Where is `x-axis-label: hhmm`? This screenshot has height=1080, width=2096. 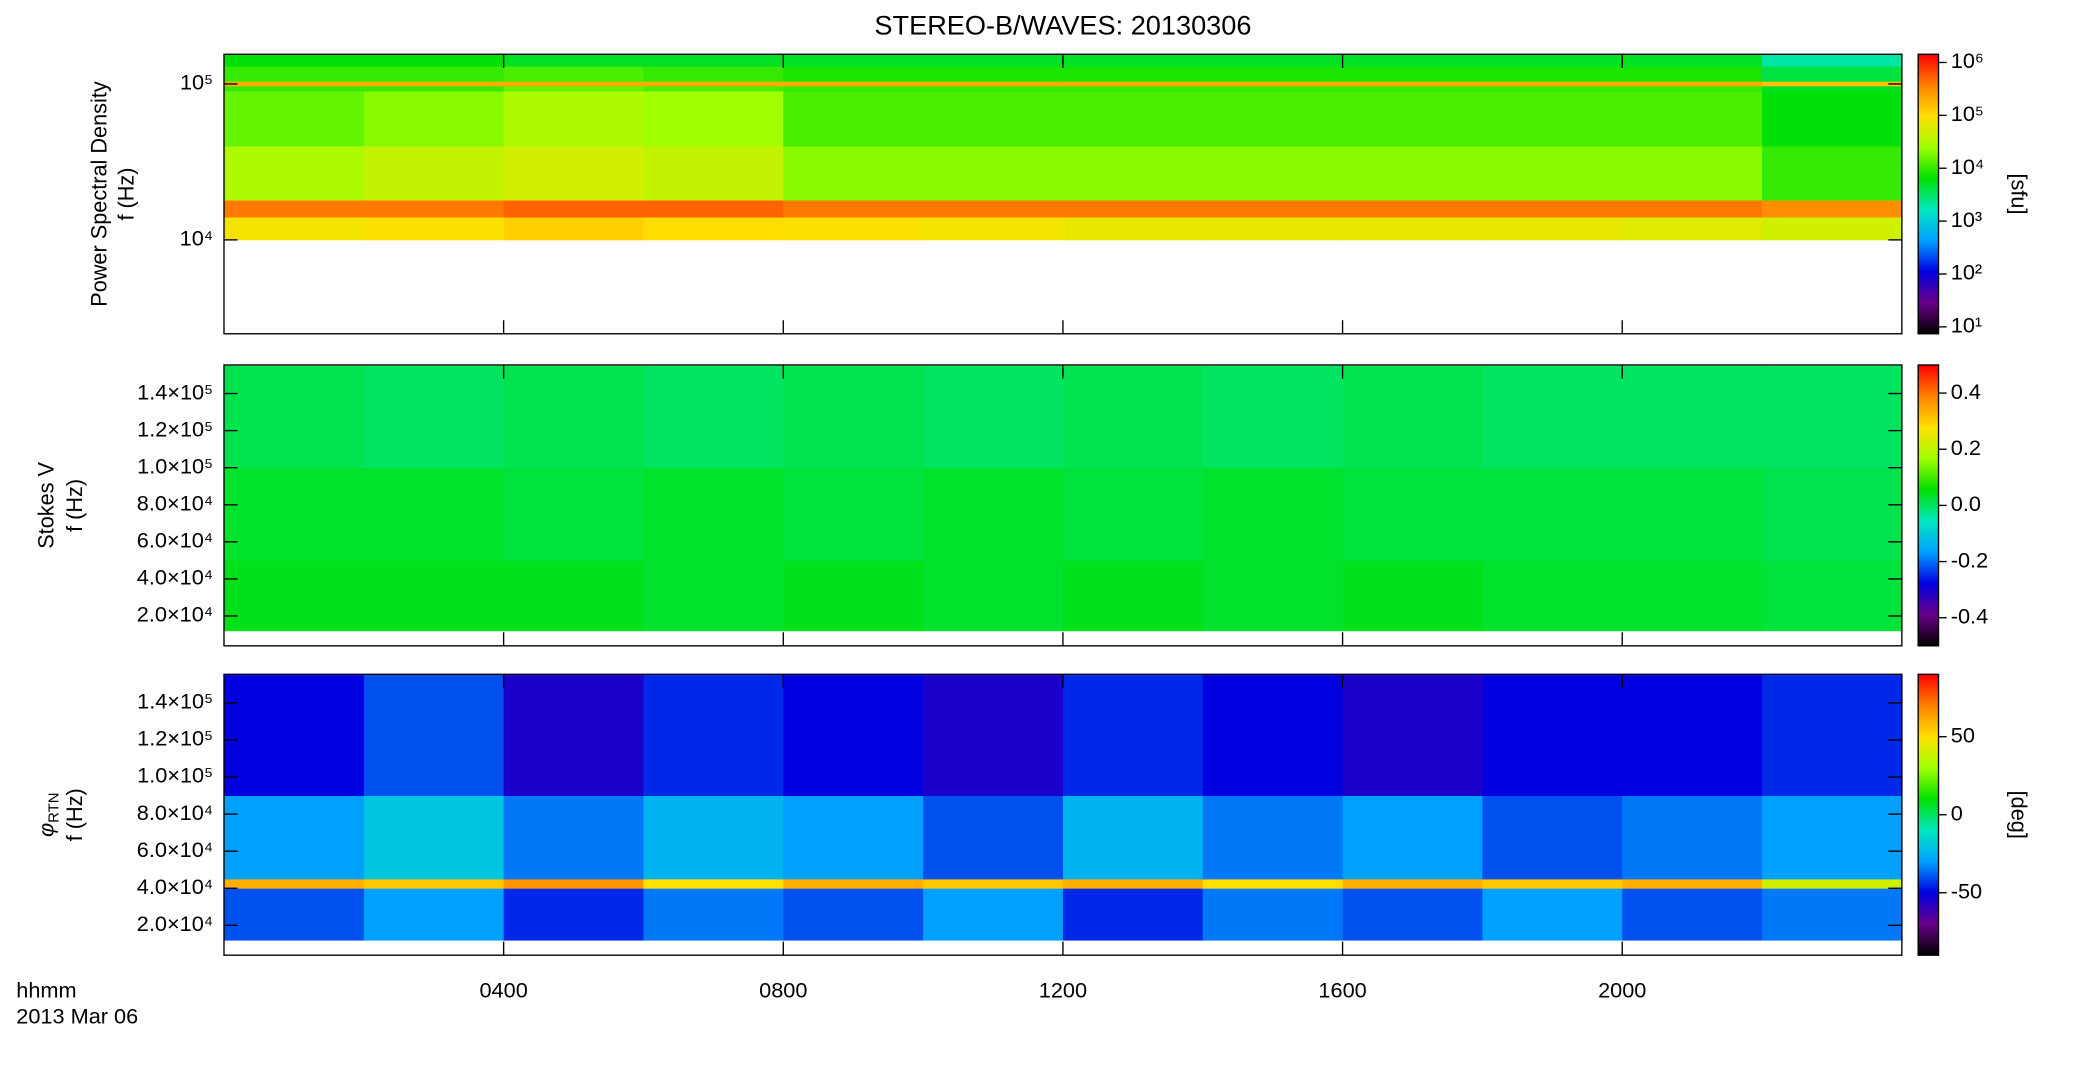 x-axis-label: hhmm is located at coordinates (46, 990).